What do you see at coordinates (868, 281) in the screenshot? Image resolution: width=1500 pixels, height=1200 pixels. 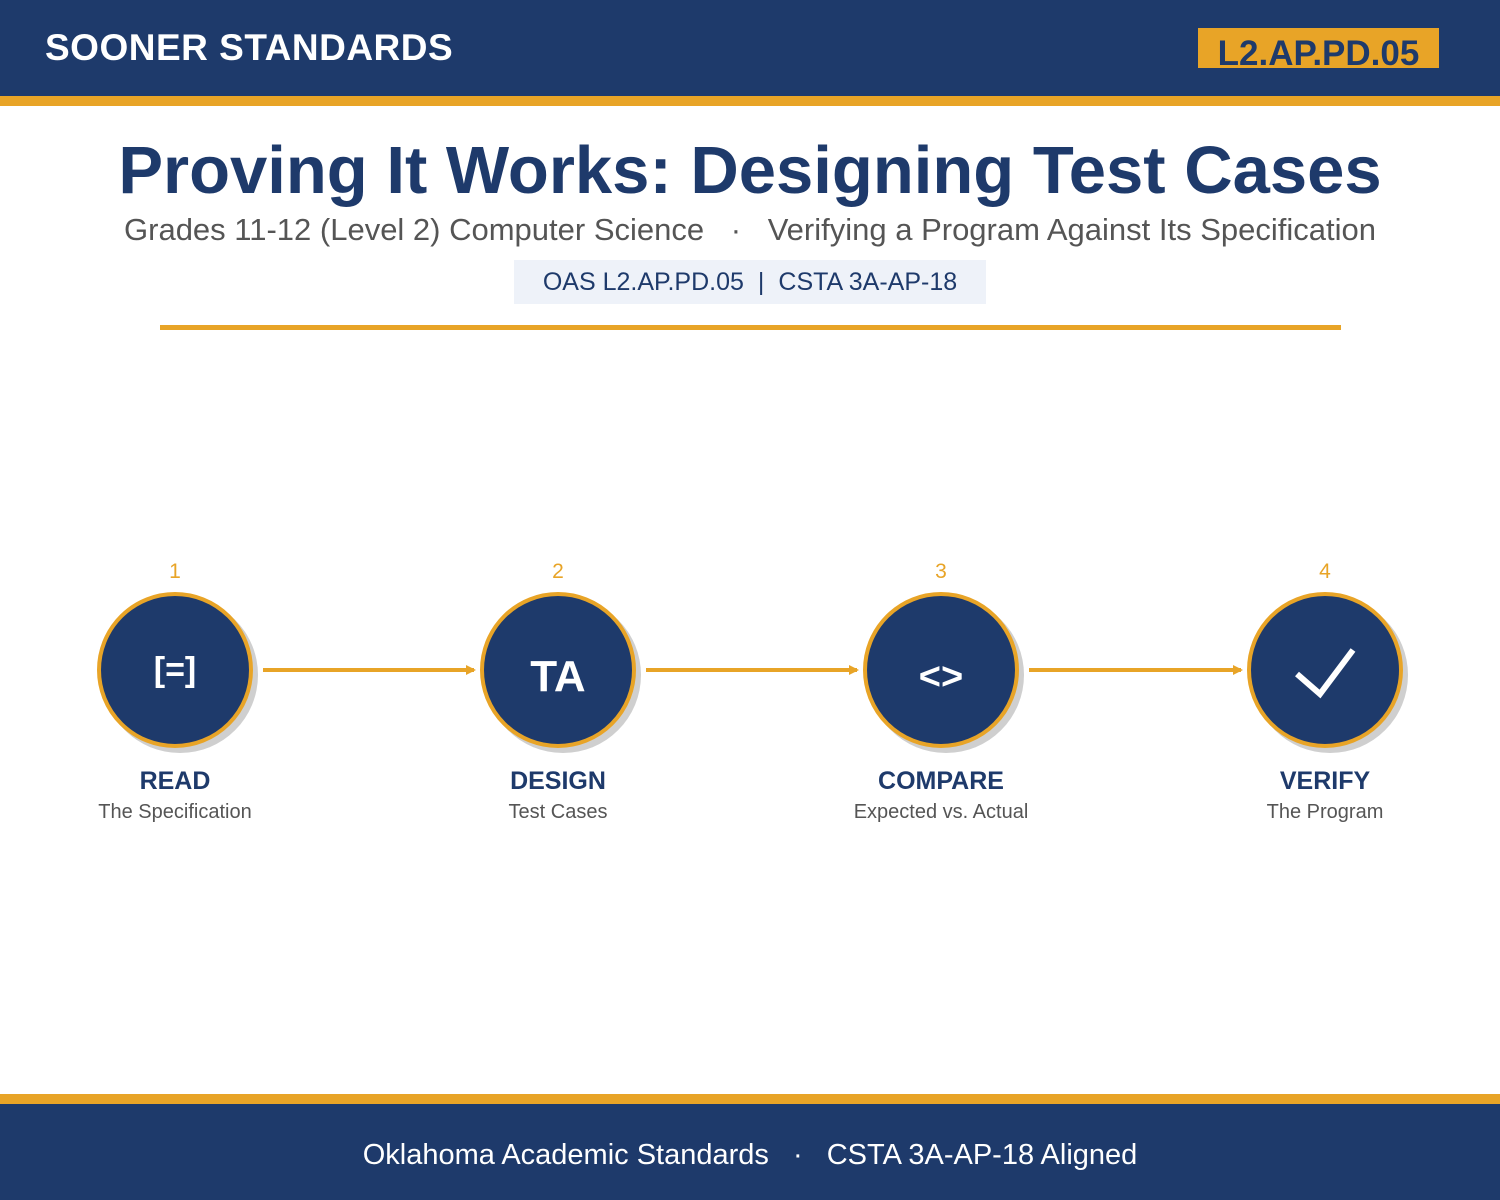 I see `standard-csta: CSTA 3A-AP-18` at bounding box center [868, 281].